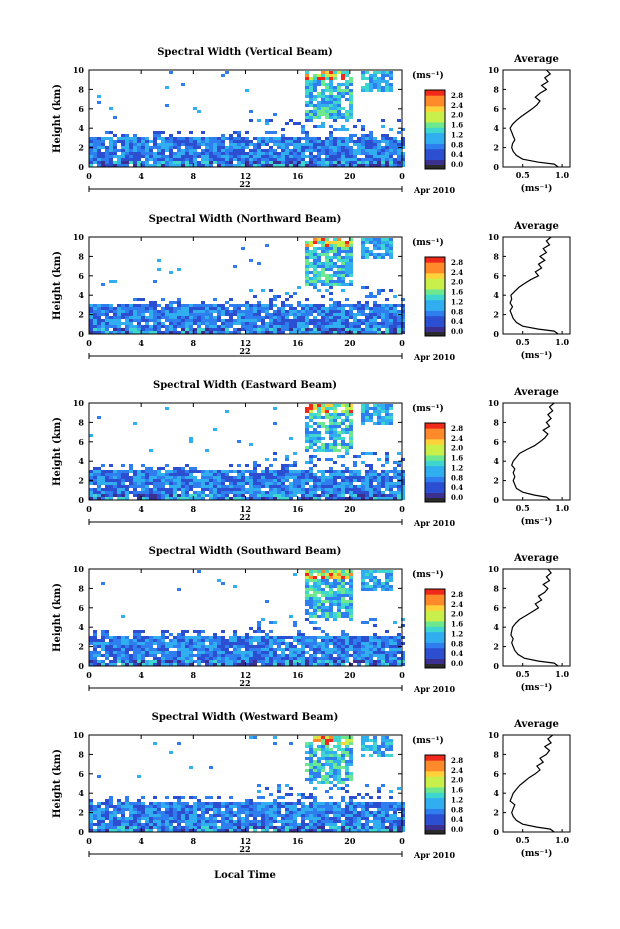 The height and width of the screenshot is (929, 620). What do you see at coordinates (536, 118) in the screenshot?
I see `profile-frame` at bounding box center [536, 118].